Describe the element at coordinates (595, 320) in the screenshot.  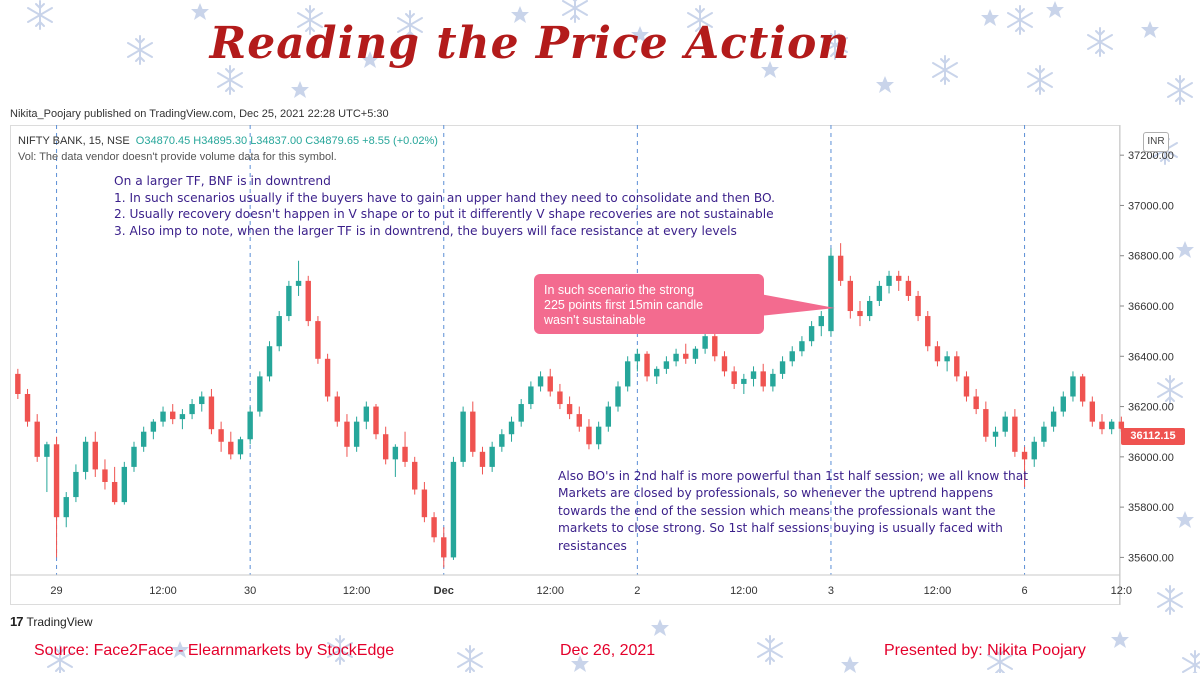
I see `callout-line: wasn't sustainable` at that location.